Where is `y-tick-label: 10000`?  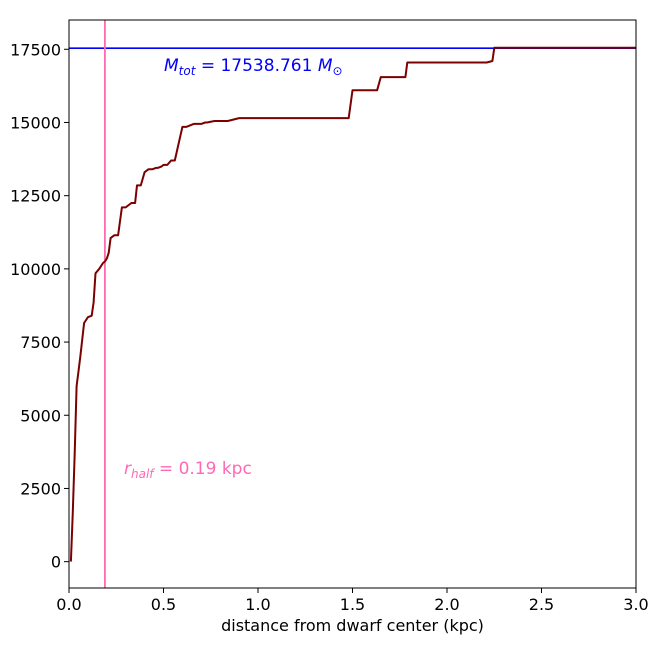
y-tick-label: 10000 is located at coordinates (35, 269).